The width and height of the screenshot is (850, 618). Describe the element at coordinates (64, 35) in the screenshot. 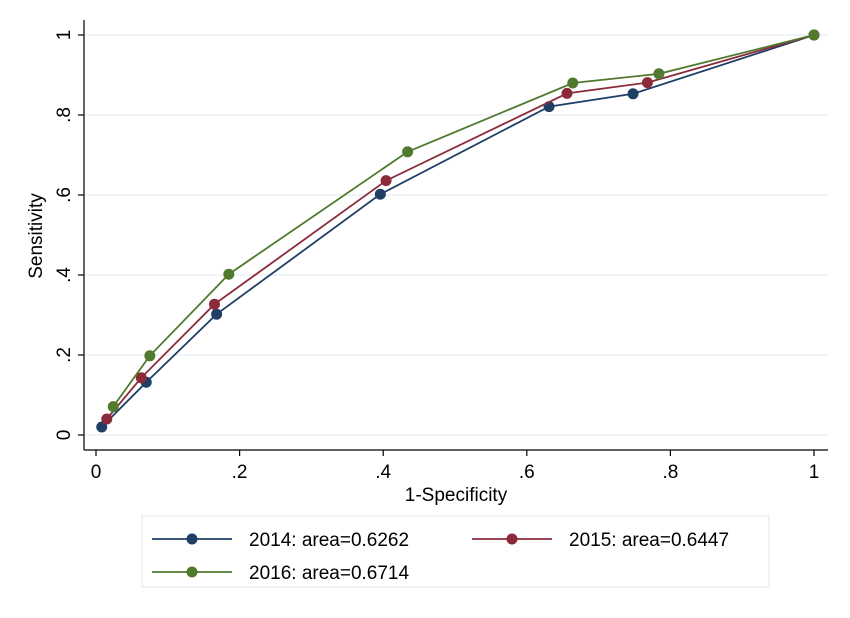

I see `y-tick-label: 1` at that location.